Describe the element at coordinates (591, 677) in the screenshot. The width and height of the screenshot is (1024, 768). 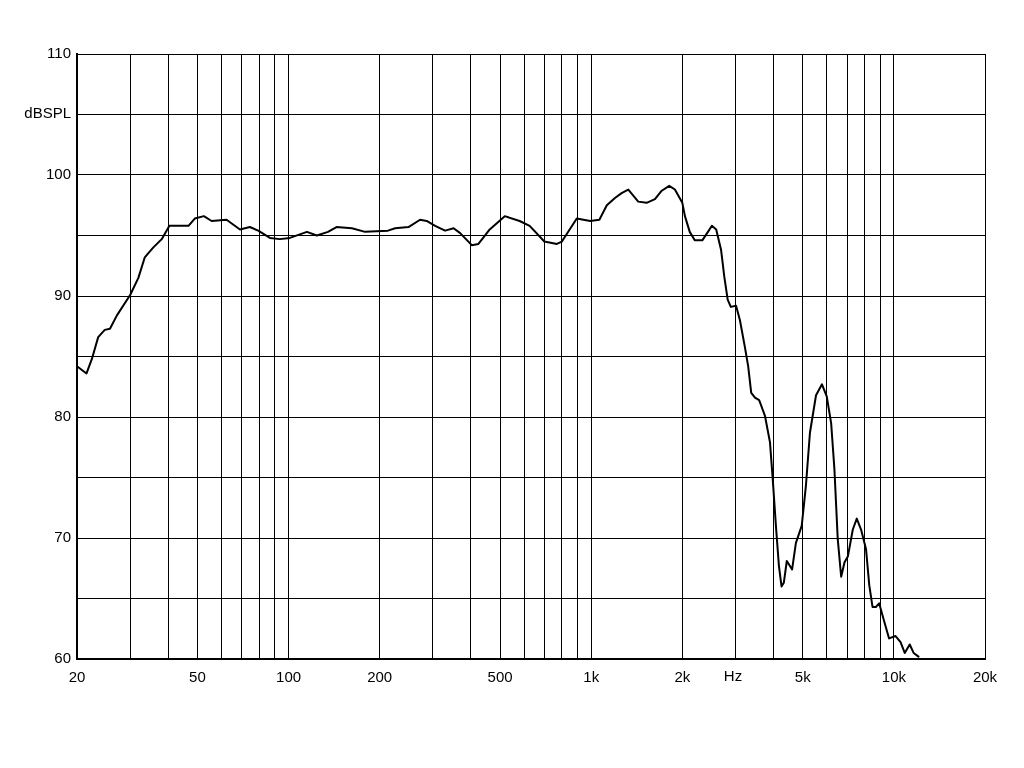
I see `x-tick-label: 1k` at that location.